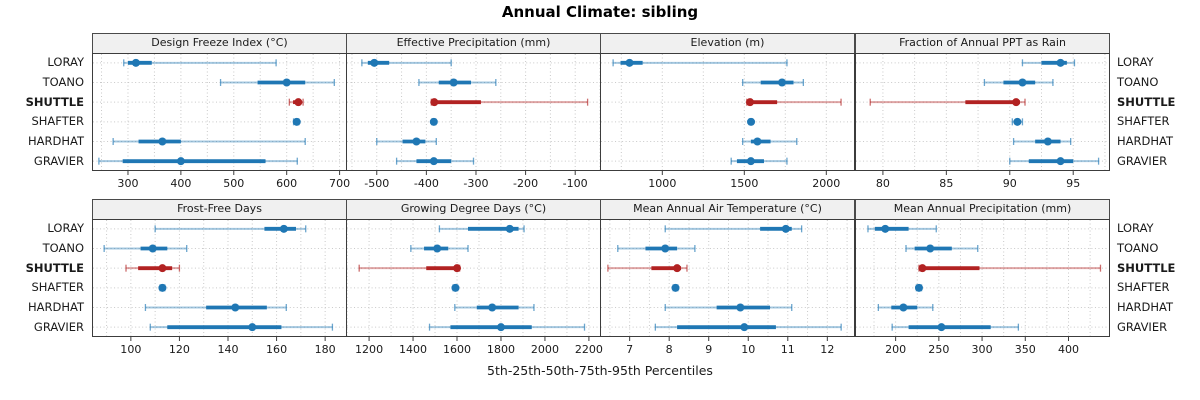  I want to click on svg-text: 500, so click(233, 183).